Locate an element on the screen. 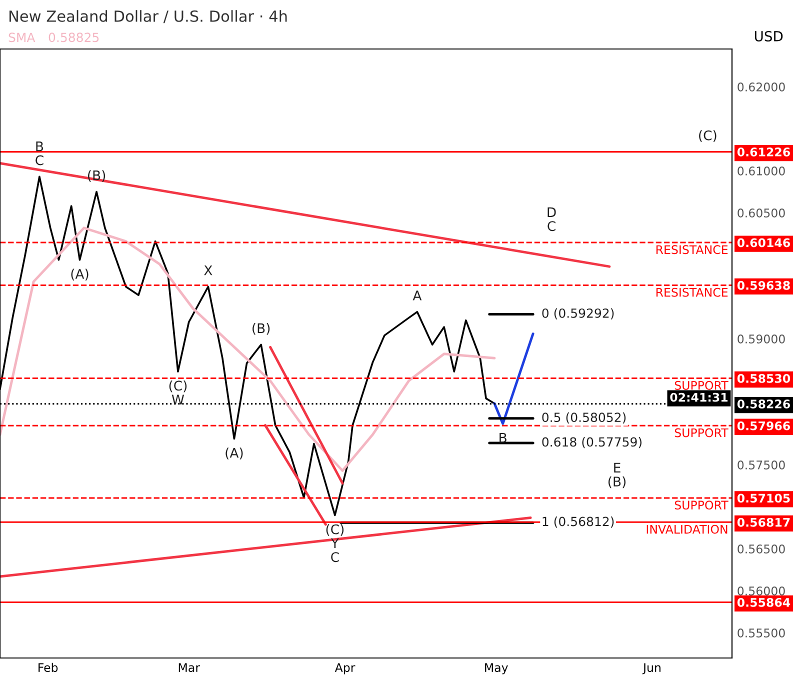 Image resolution: width=800 pixels, height=700 pixels. y-tick-label: 0.57500 is located at coordinates (761, 465).